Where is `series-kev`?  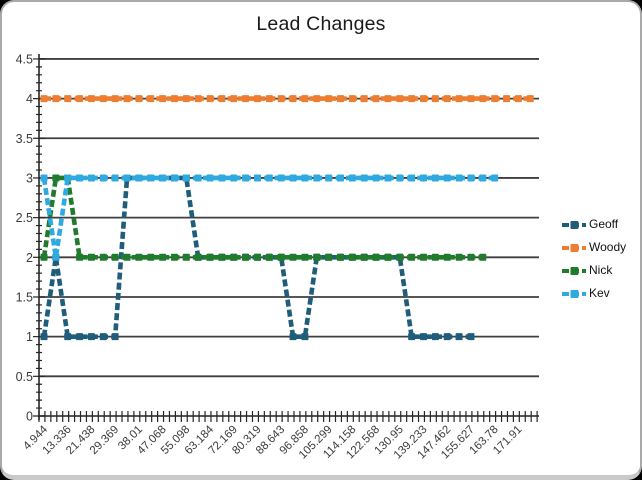 series-kev is located at coordinates (269, 217).